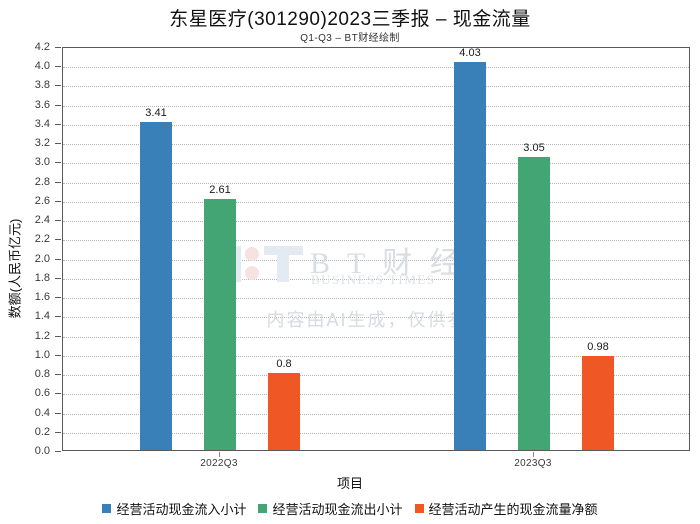 The image size is (700, 524). I want to click on chart-subtitle: Q1-Q3 – BT财经绘制, so click(350, 38).